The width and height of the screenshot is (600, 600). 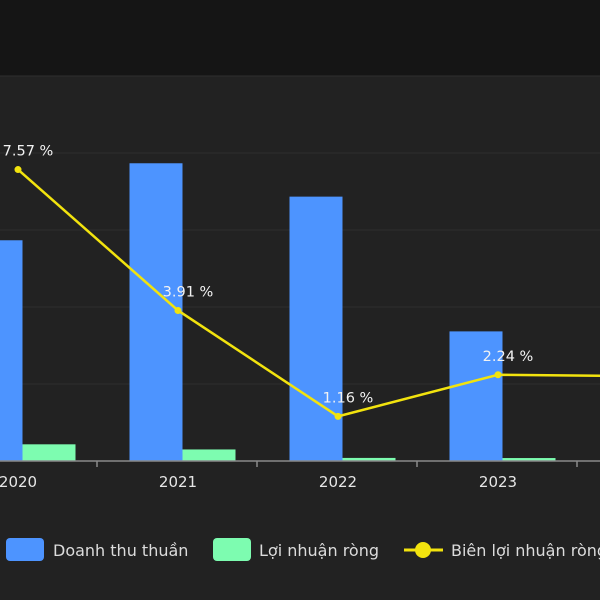 What do you see at coordinates (156, 312) in the screenshot?
I see `bar-doanh-thu-2021` at bounding box center [156, 312].